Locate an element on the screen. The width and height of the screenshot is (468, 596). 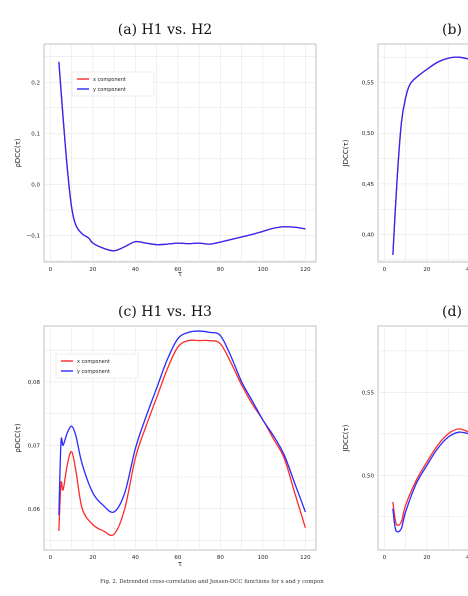
panel-c-legend: x component y component is located at coordinates (97, 366).